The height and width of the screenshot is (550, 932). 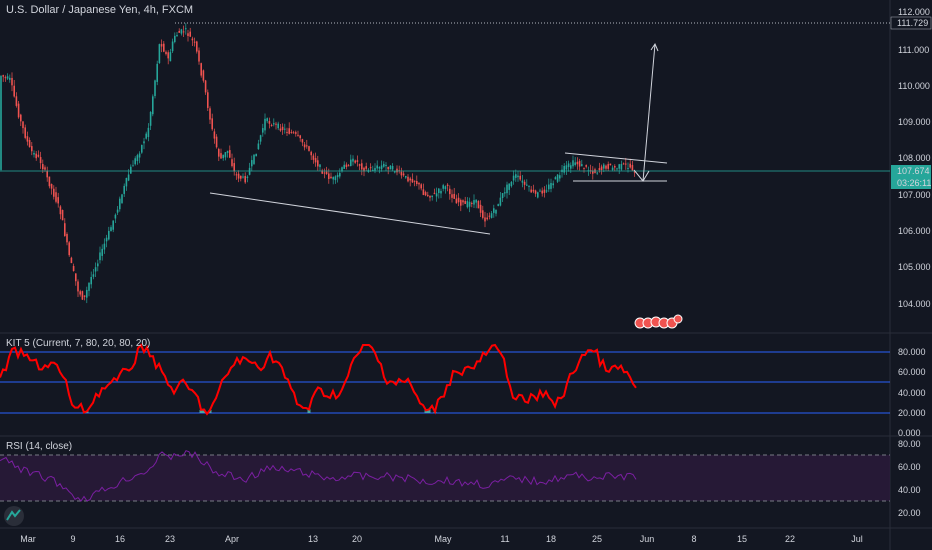 What do you see at coordinates (28, 539) in the screenshot?
I see `date-tick-label: Mar` at bounding box center [28, 539].